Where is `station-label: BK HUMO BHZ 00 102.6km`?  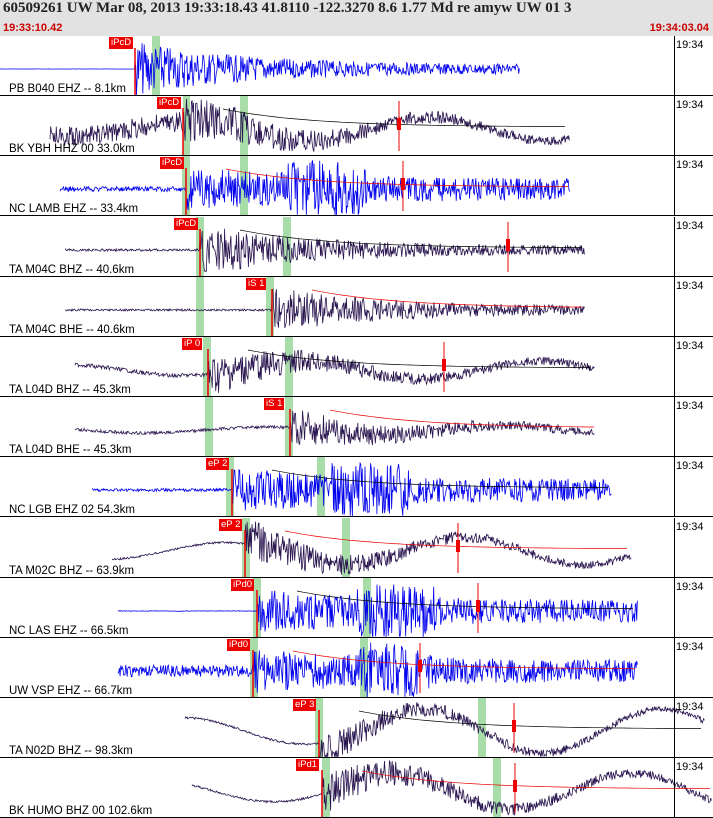 station-label: BK HUMO BHZ 00 102.6km is located at coordinates (81, 811).